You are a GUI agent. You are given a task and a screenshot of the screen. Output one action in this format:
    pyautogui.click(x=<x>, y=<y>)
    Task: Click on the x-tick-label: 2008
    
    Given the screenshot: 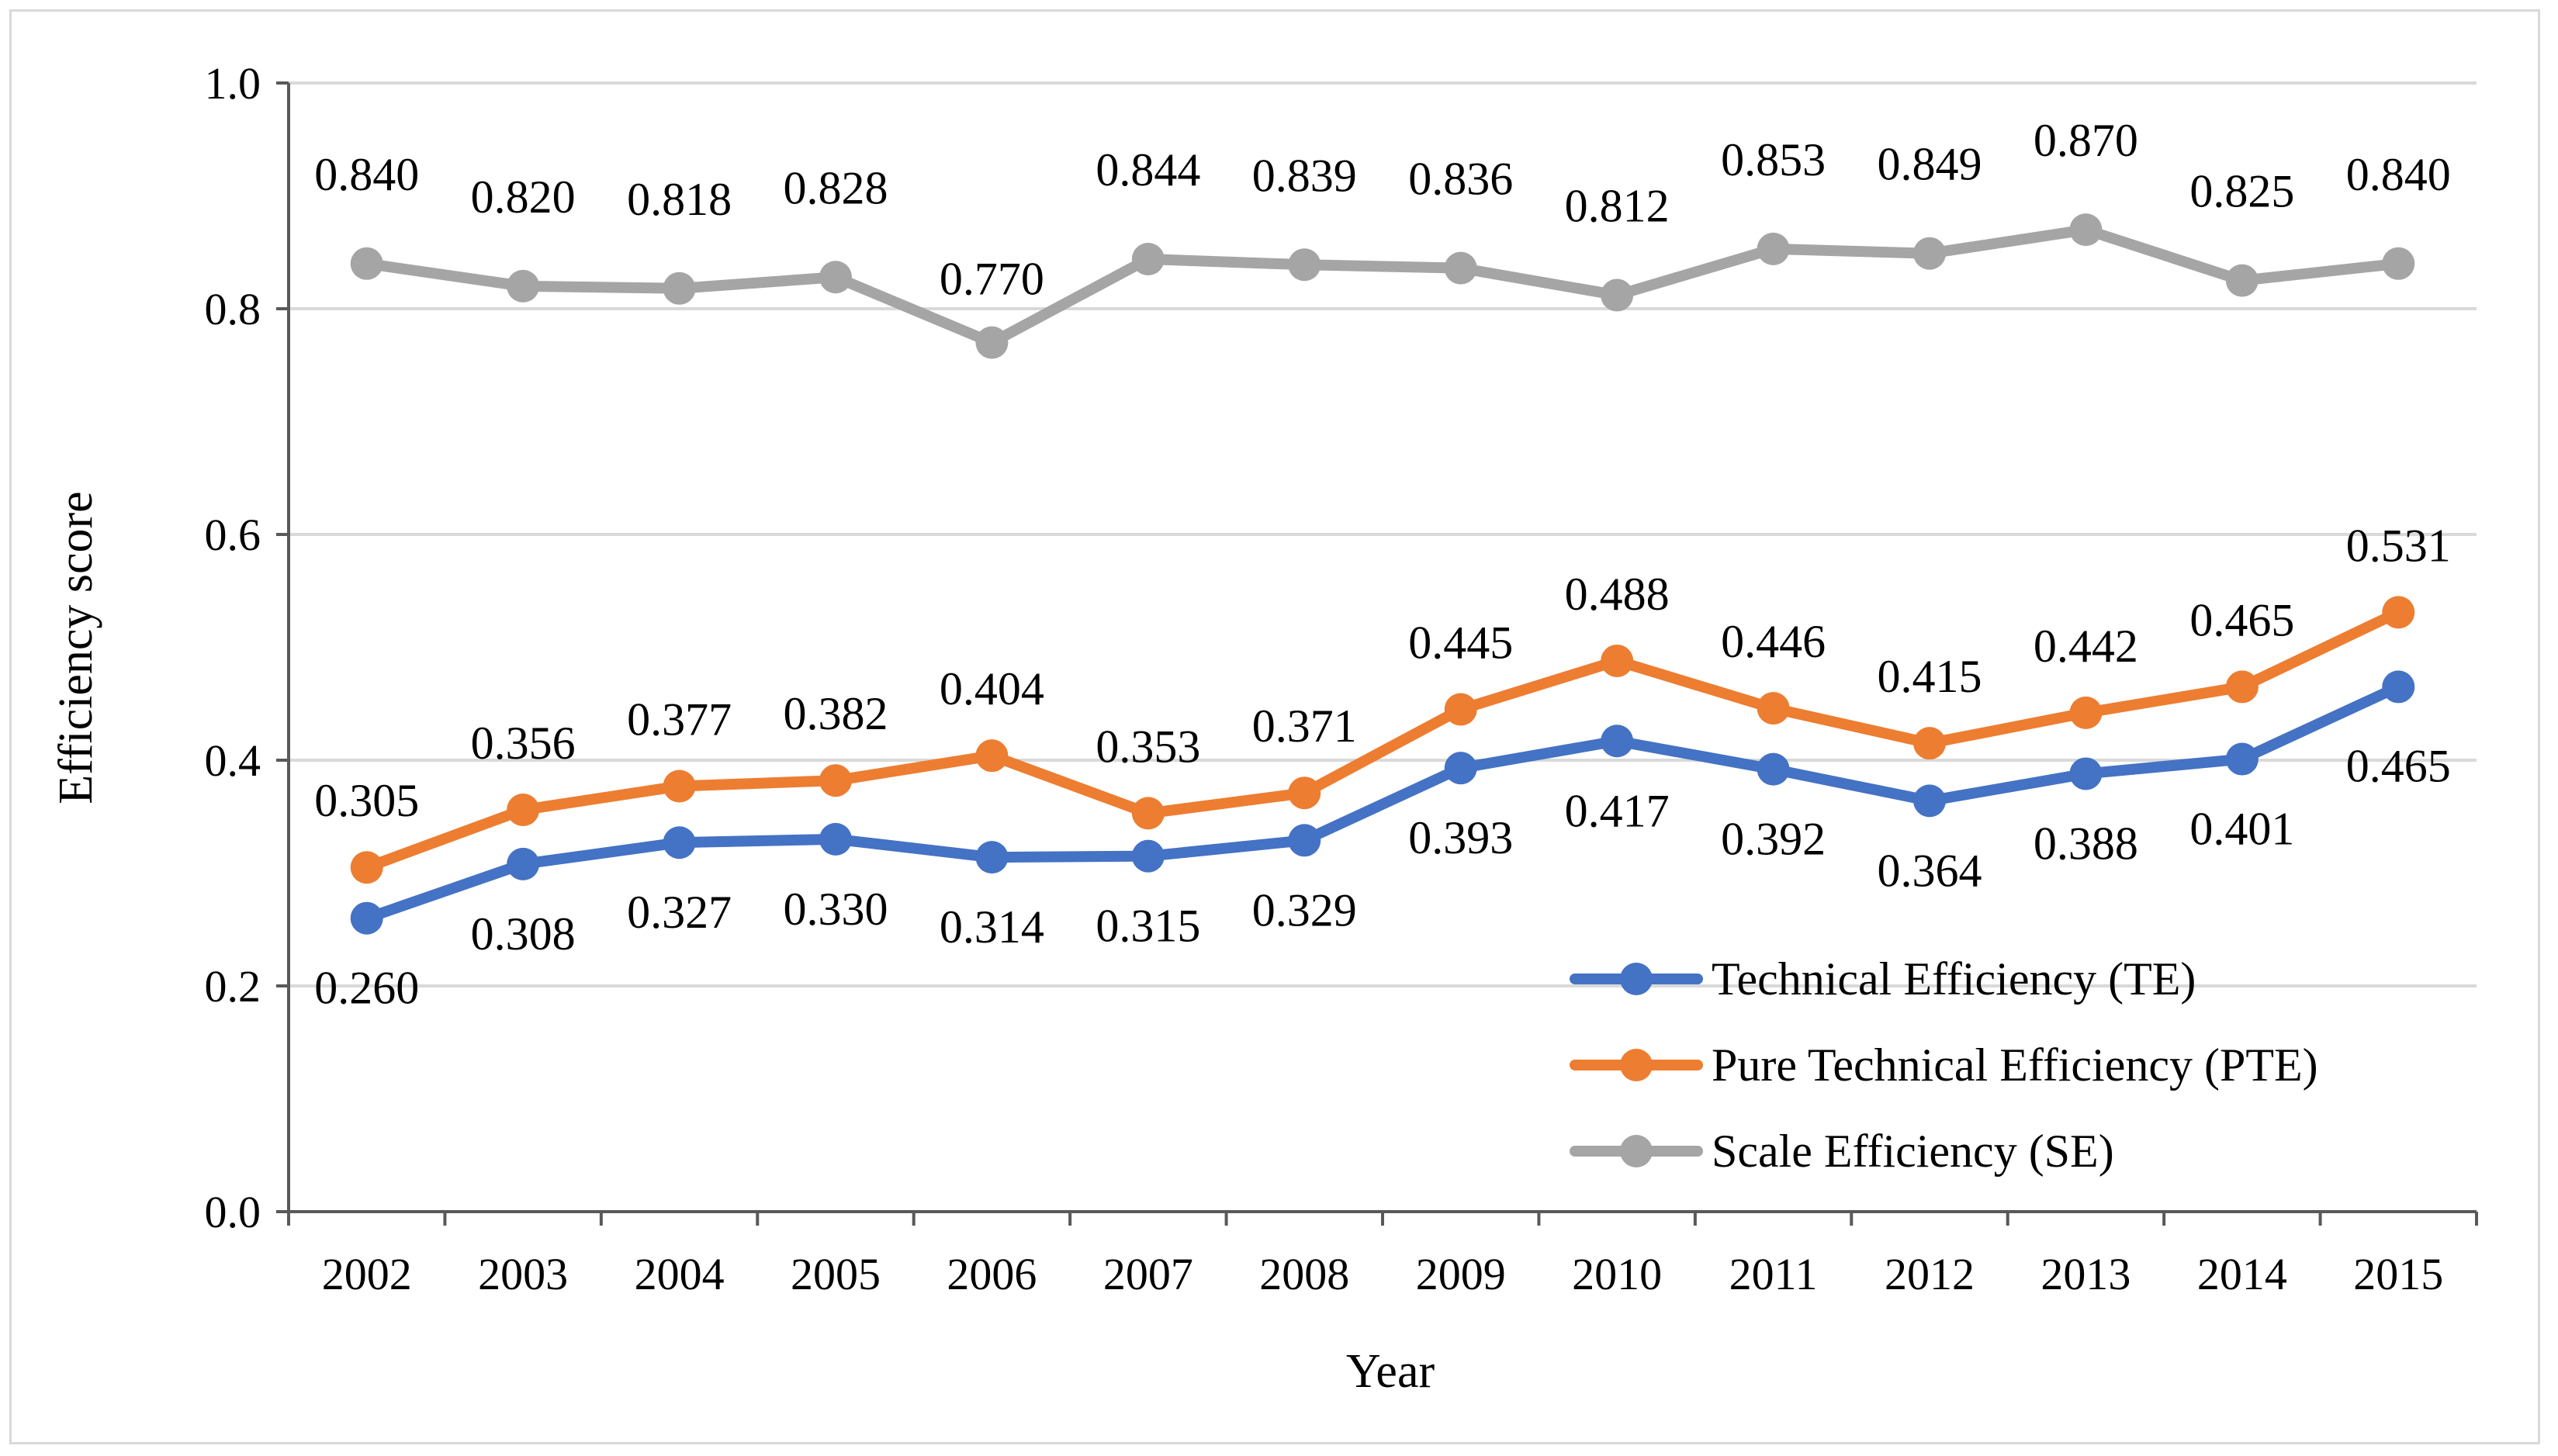 What is the action you would take?
    pyautogui.click(x=1304, y=1274)
    